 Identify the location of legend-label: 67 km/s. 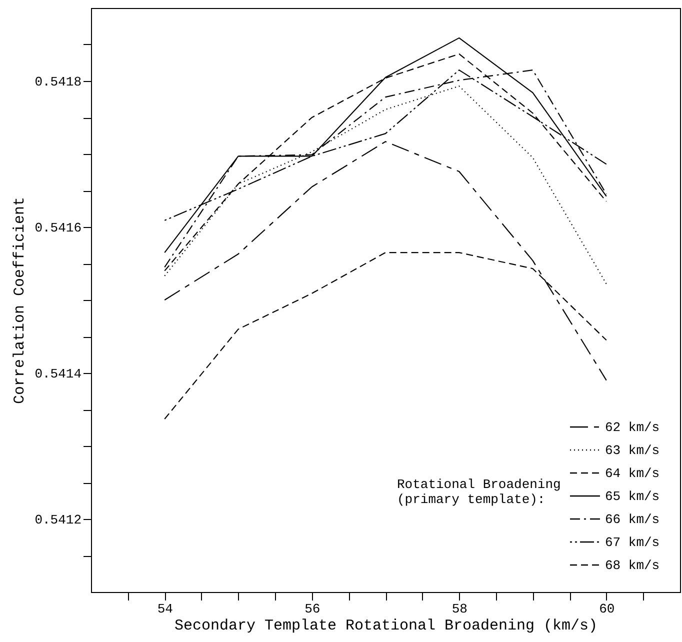
(632, 542).